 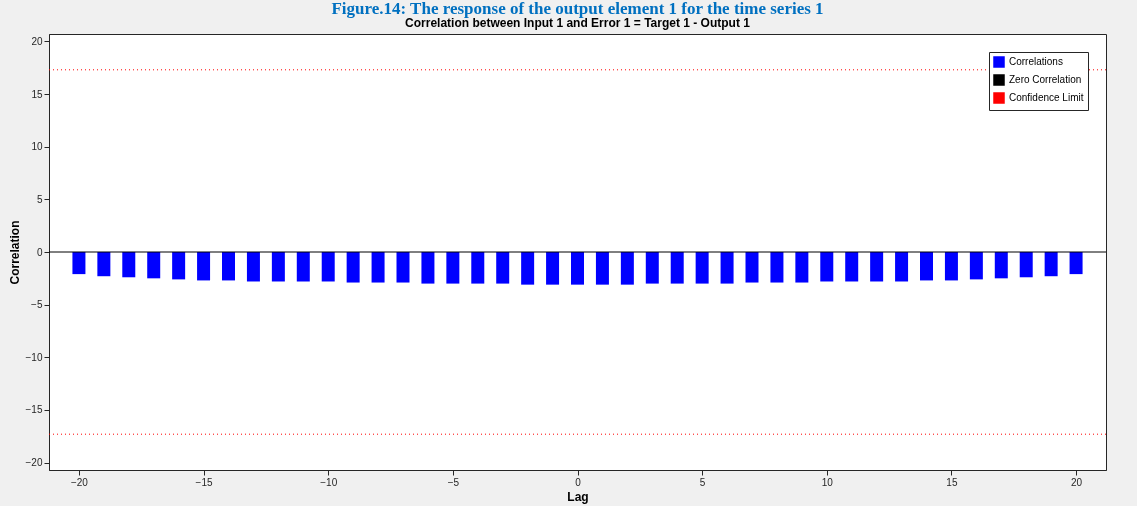 I want to click on legend-label: Correlations, so click(x=1036, y=61).